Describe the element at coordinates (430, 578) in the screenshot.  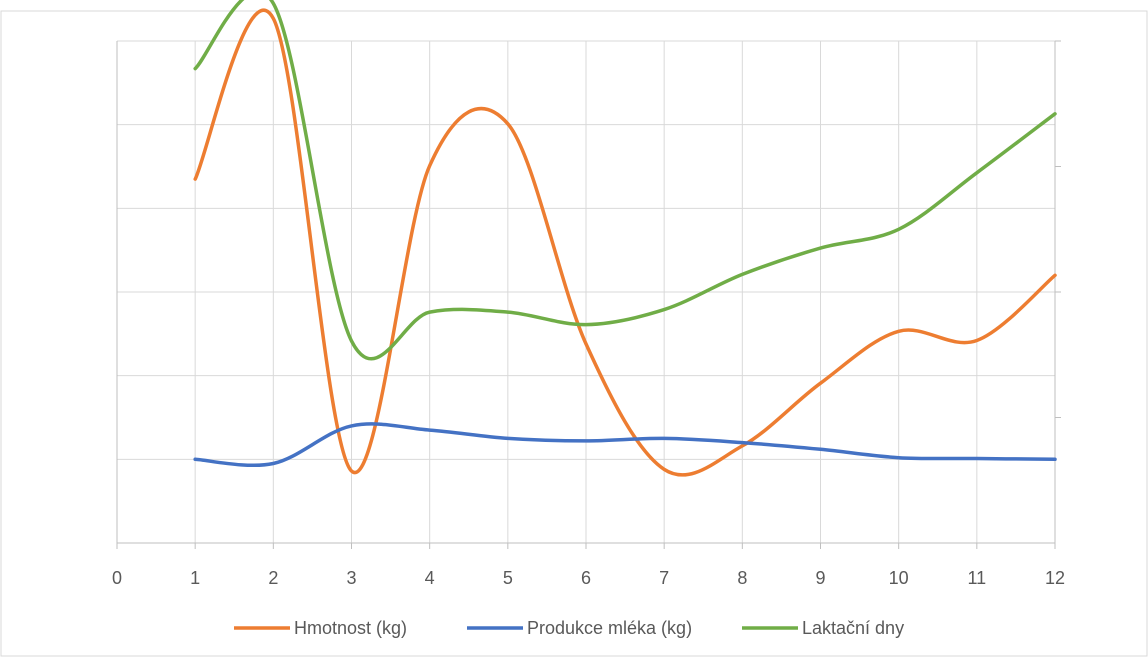
I see `x-tick-label: 4` at that location.